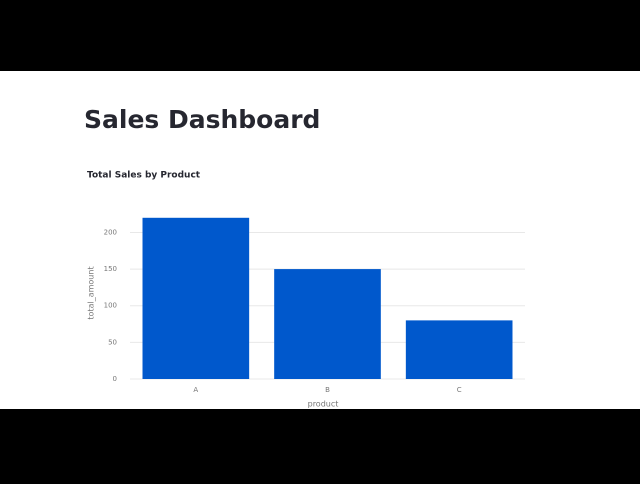  Describe the element at coordinates (110, 232) in the screenshot. I see `y-tick-label: 200` at that location.